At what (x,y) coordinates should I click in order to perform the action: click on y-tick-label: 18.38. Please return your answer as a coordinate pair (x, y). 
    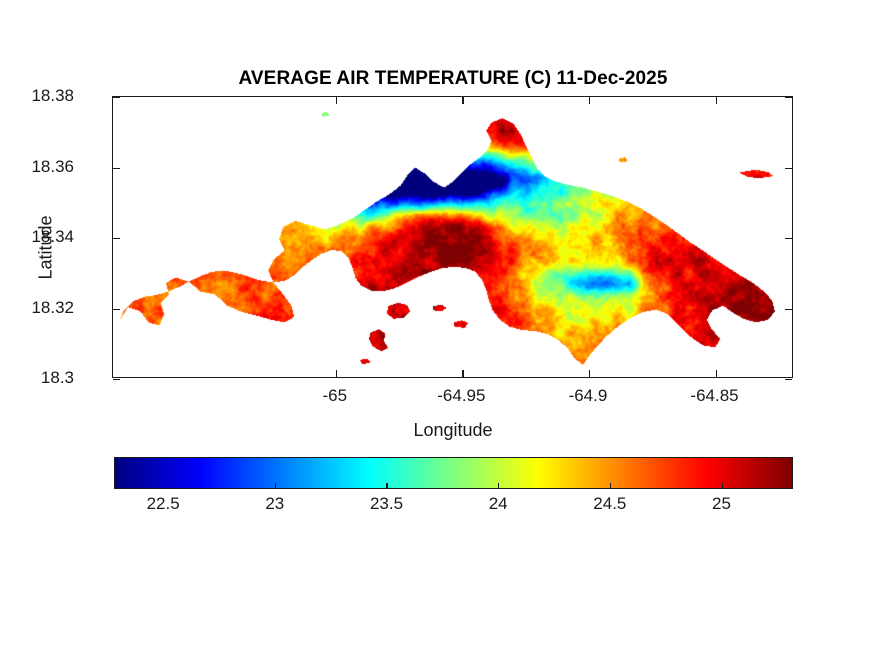
    Looking at the image, I should click on (52, 95).